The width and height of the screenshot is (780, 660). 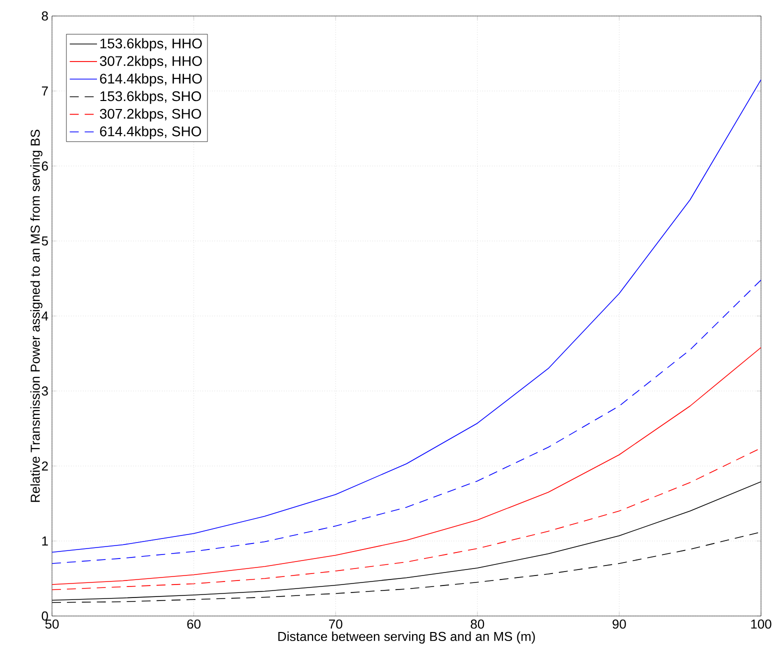 I want to click on y-tick-label: 8, so click(x=45, y=16).